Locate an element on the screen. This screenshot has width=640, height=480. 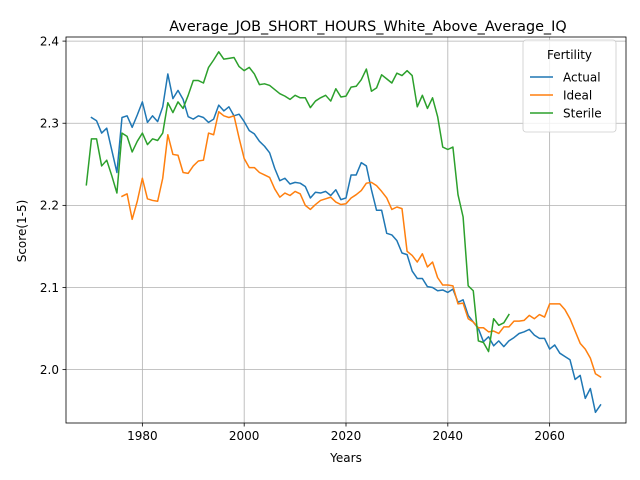
y-tick-label: 2.1 is located at coordinates (49, 288).